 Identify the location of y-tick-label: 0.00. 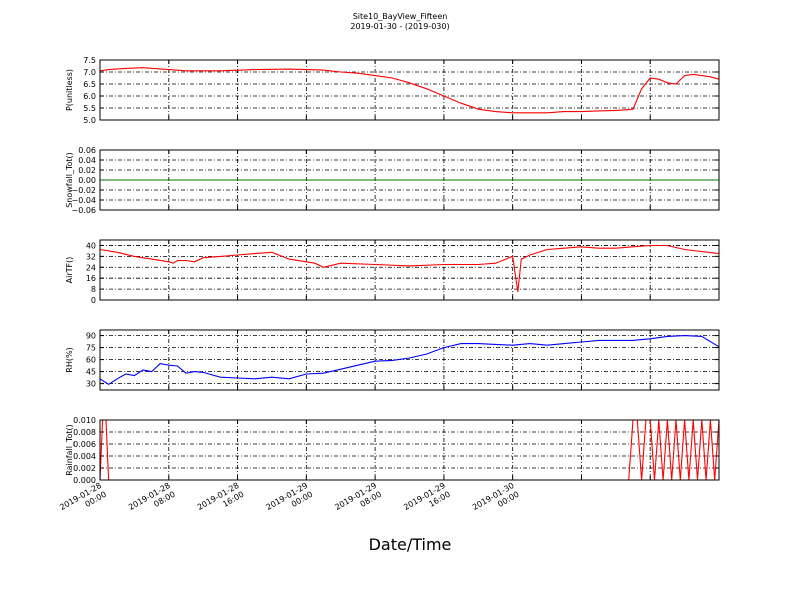
(87, 180).